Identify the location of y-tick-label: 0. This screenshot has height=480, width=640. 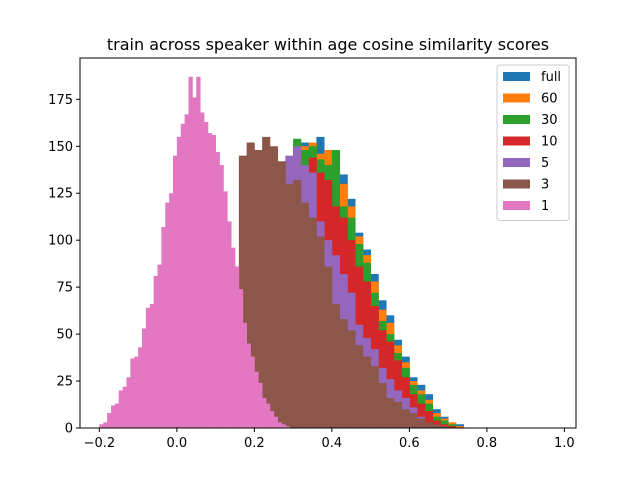
(69, 429).